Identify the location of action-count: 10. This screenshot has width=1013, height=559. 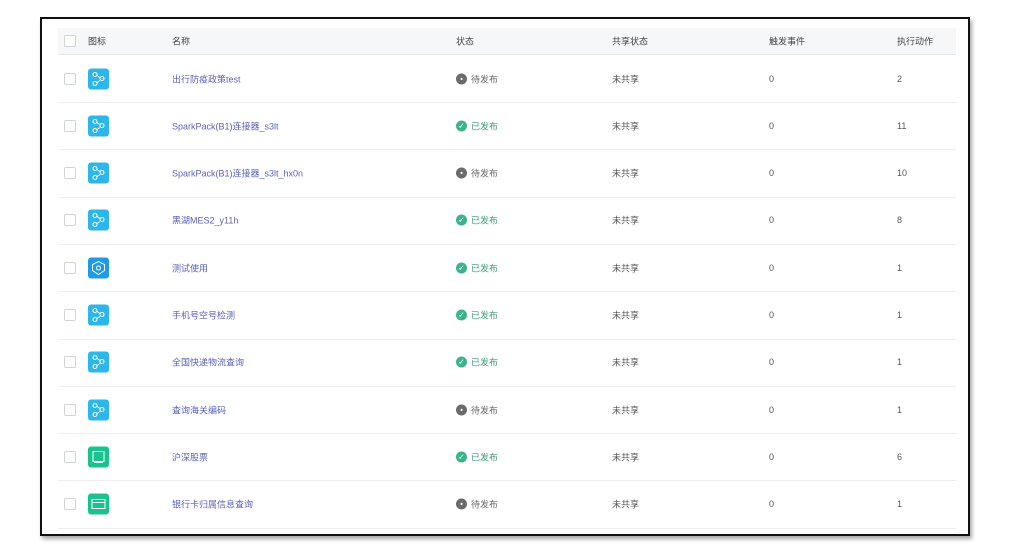
(902, 173).